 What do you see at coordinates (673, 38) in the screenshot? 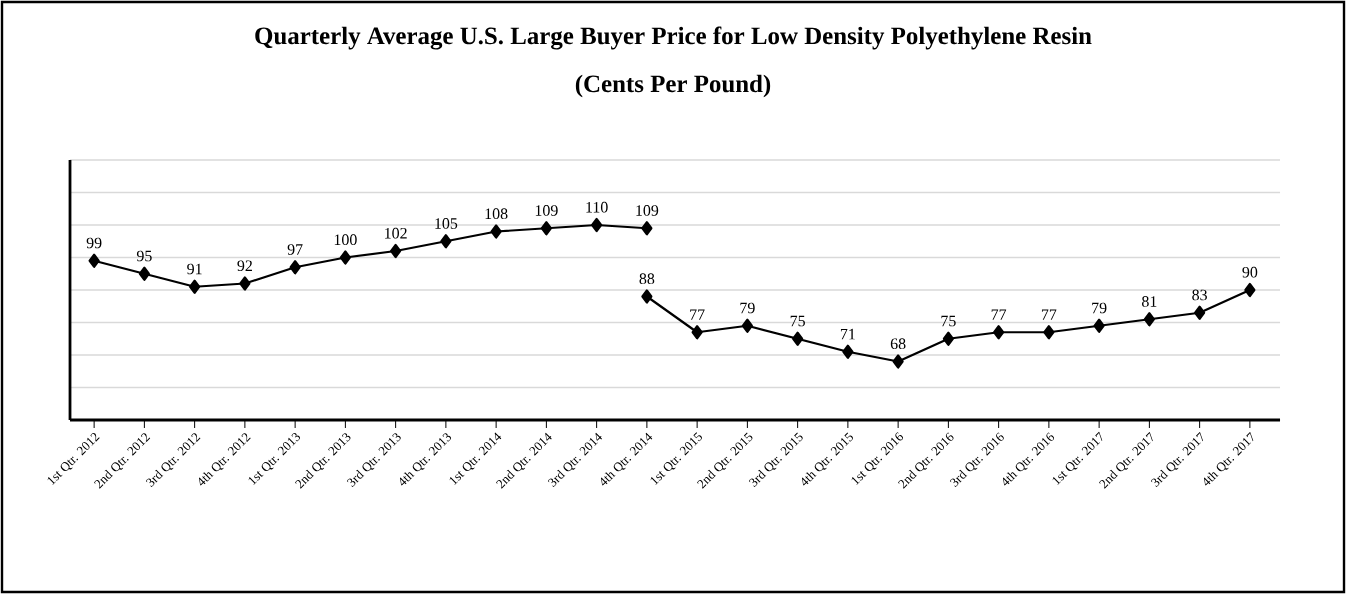
I see `chart-title: Quarterly Average U.S. Large Buyer Price for Low Density Polyethylene Resin` at bounding box center [673, 38].